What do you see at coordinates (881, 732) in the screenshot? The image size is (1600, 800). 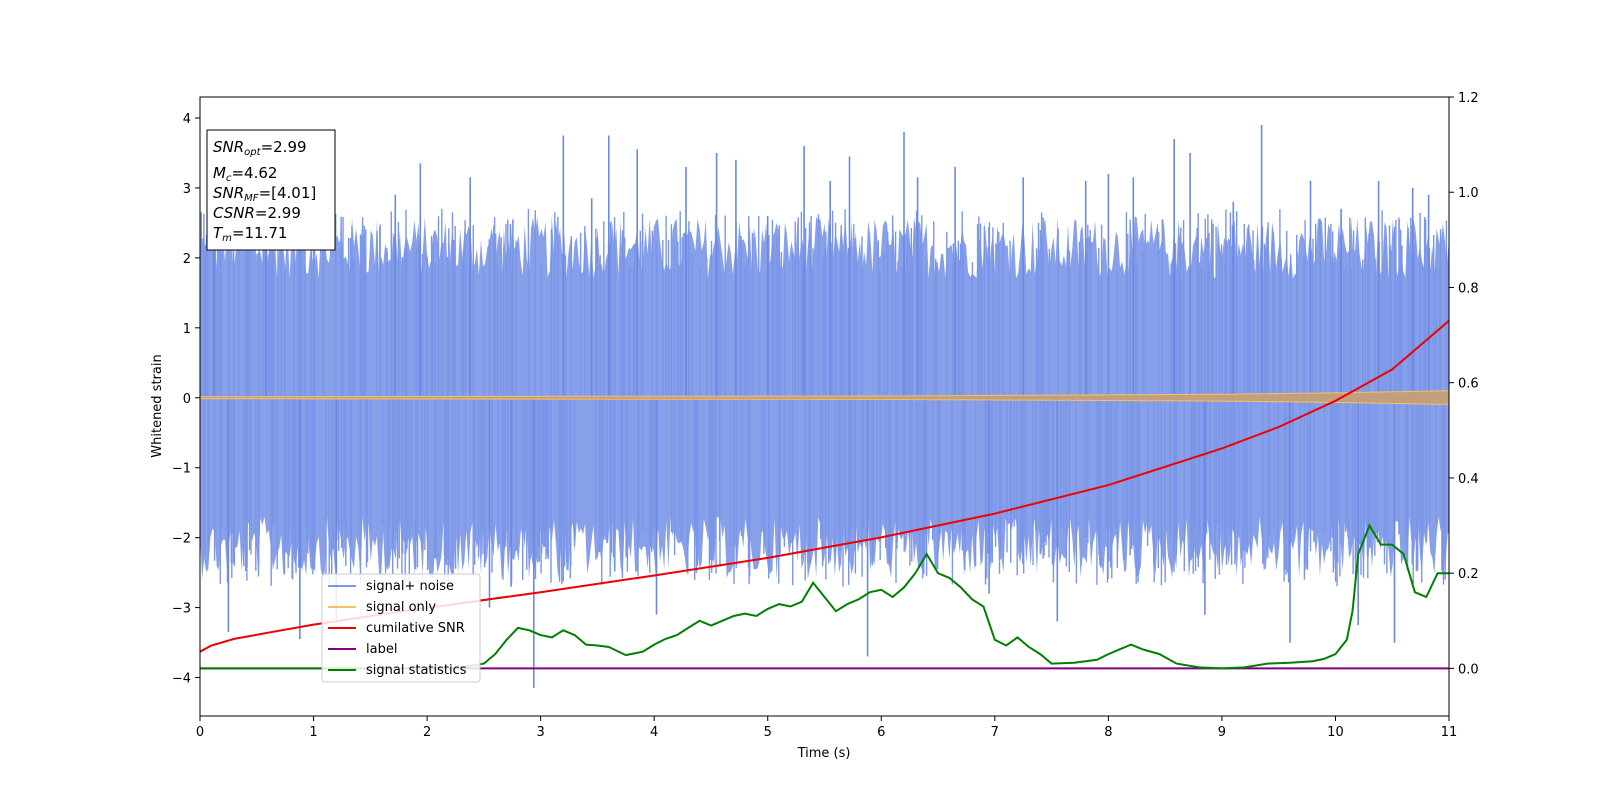 I see `x-tick-label: 6` at bounding box center [881, 732].